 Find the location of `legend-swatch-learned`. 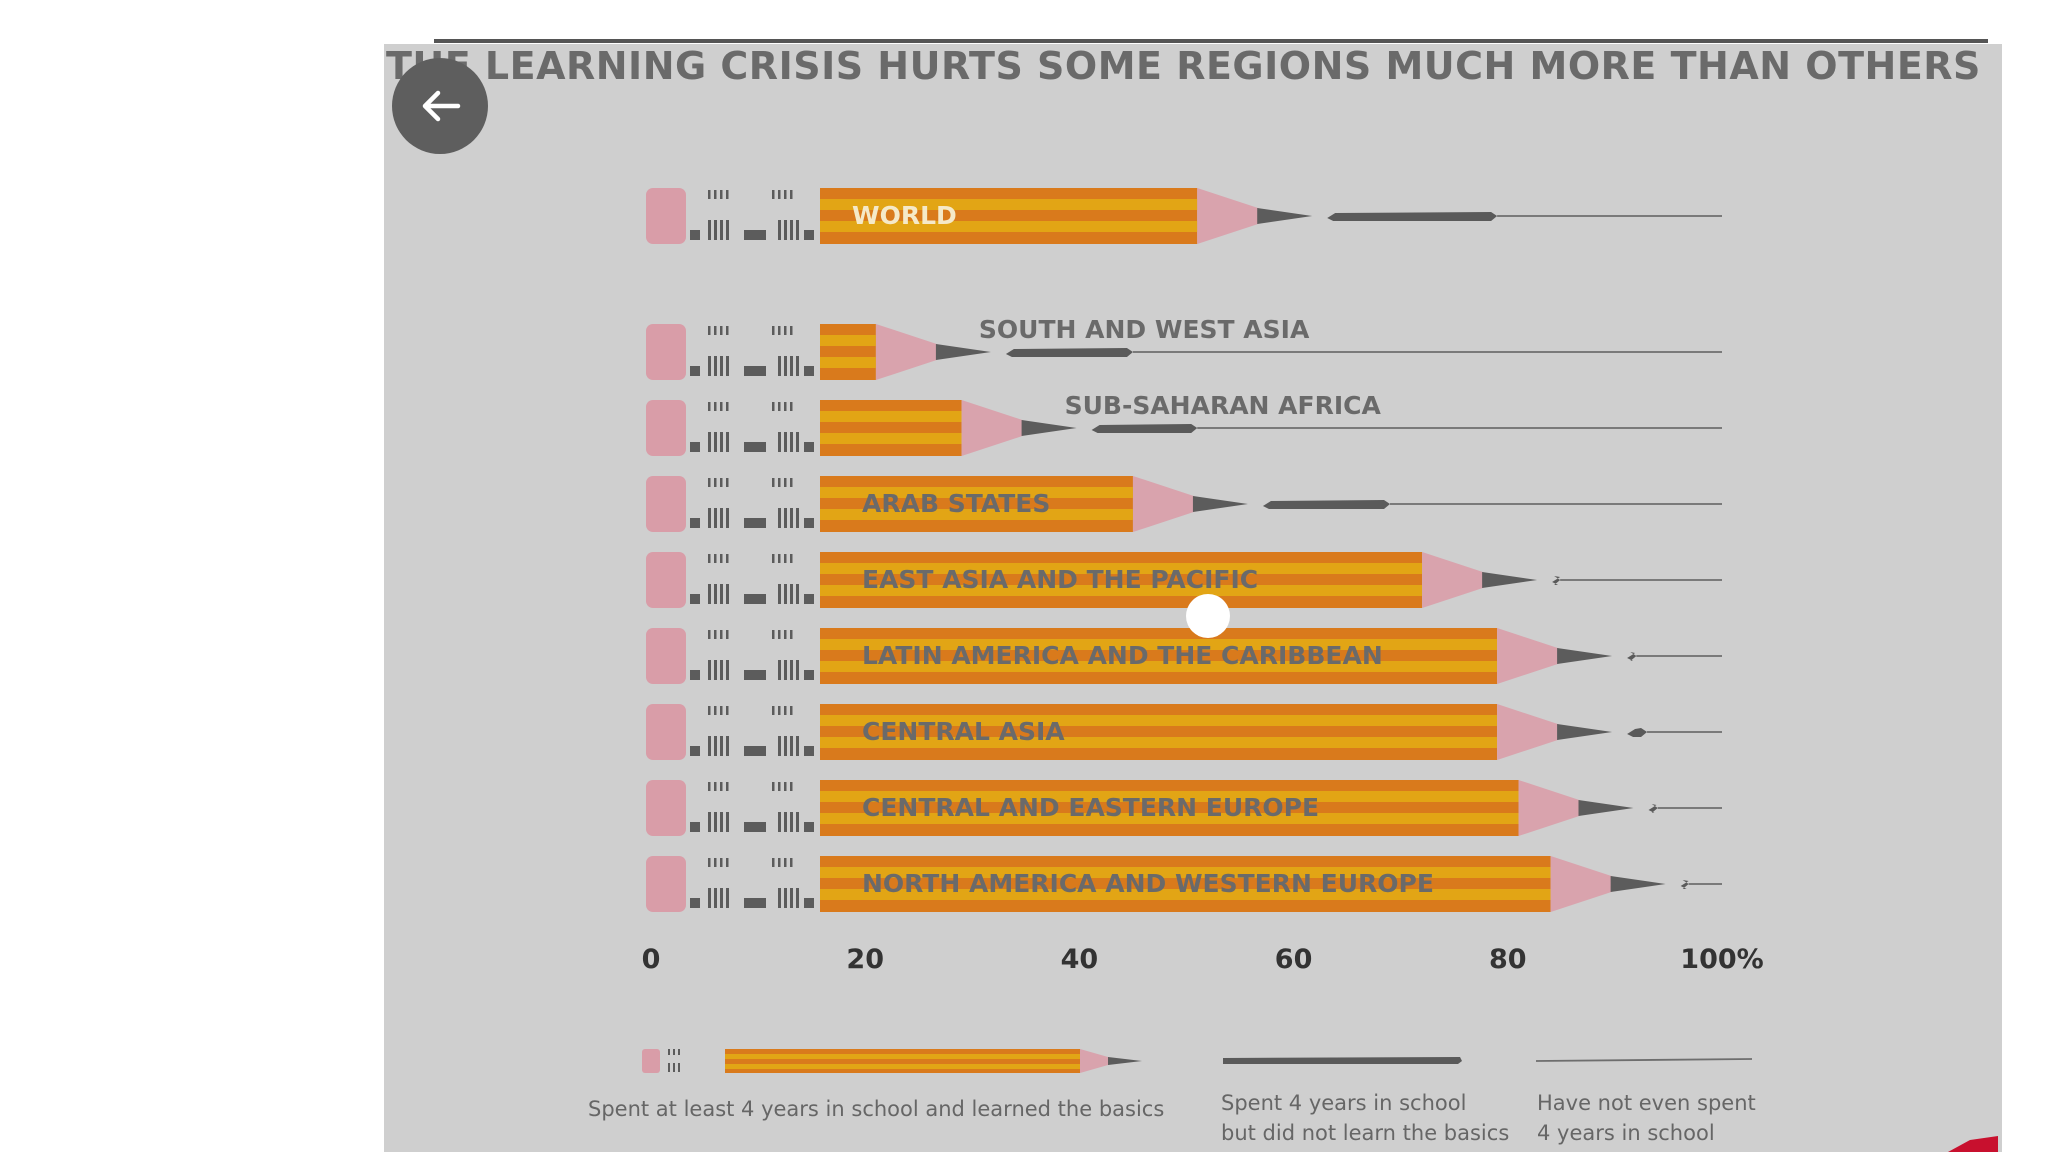

legend-swatch-learned is located at coordinates (902, 1061).